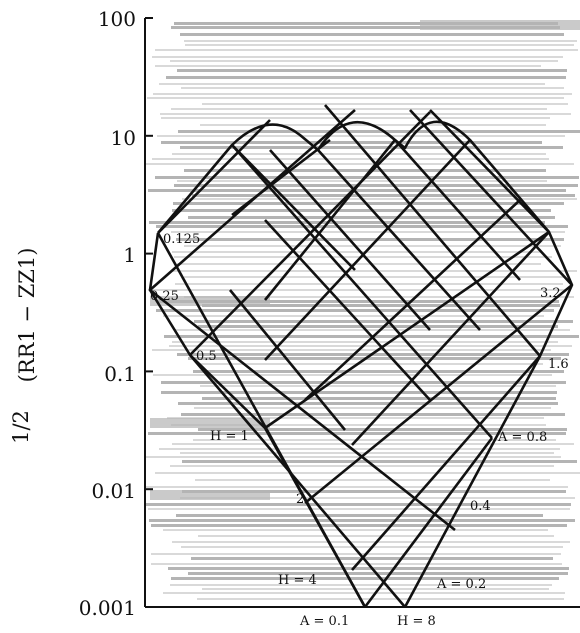  Describe the element at coordinates (461, 584) in the screenshot. I see `label-A-0.2: A = 0.2` at that location.